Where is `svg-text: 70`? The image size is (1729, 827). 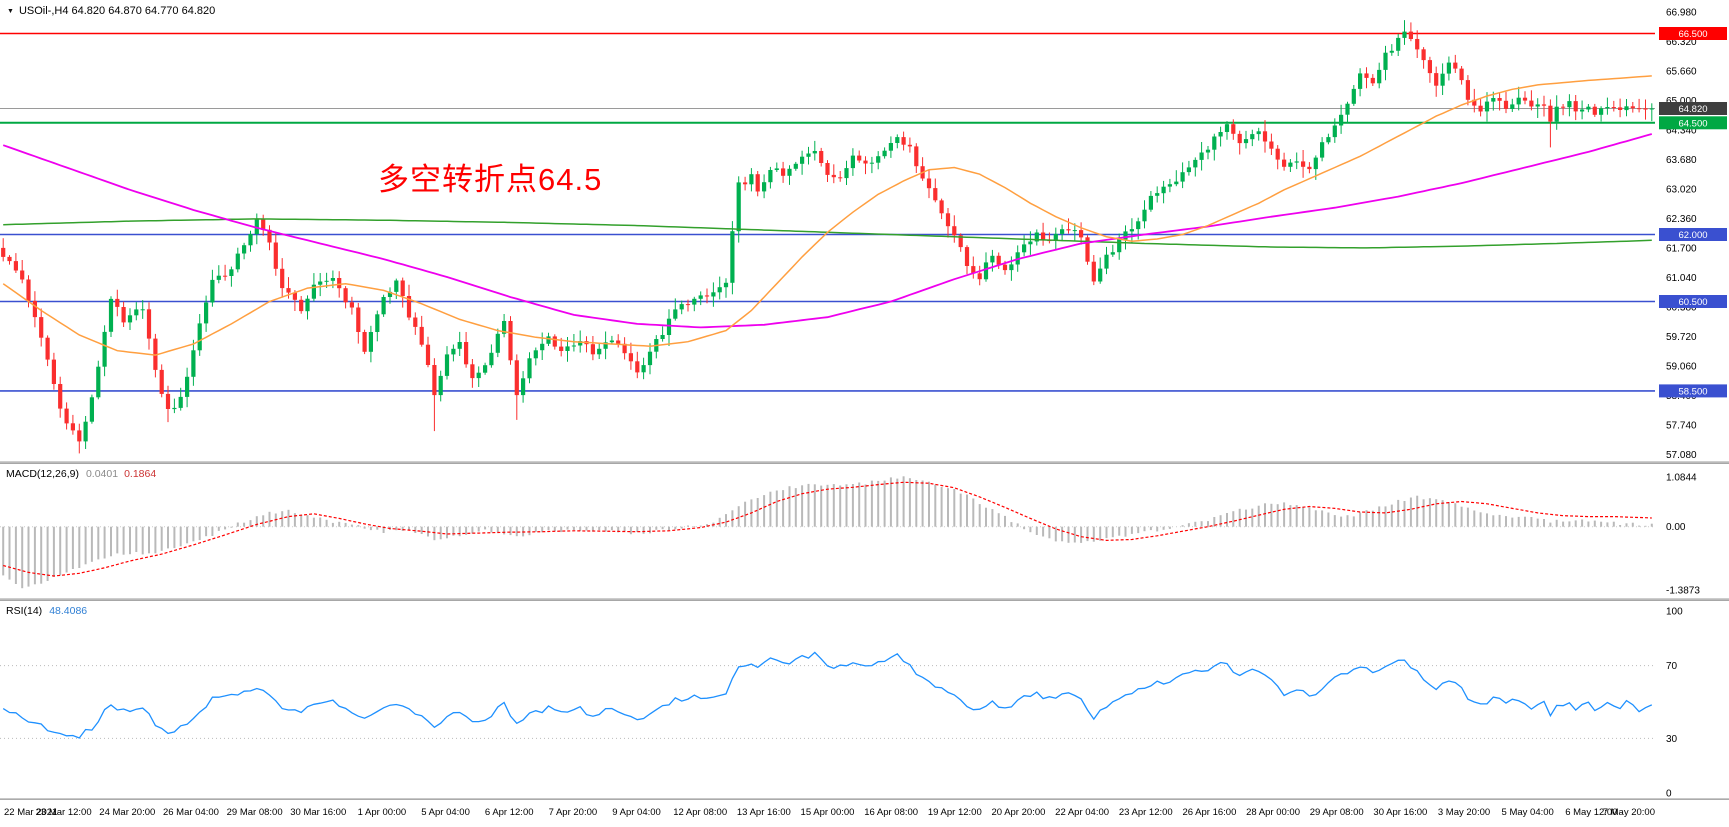
svg-text: 70 is located at coordinates (1672, 666).